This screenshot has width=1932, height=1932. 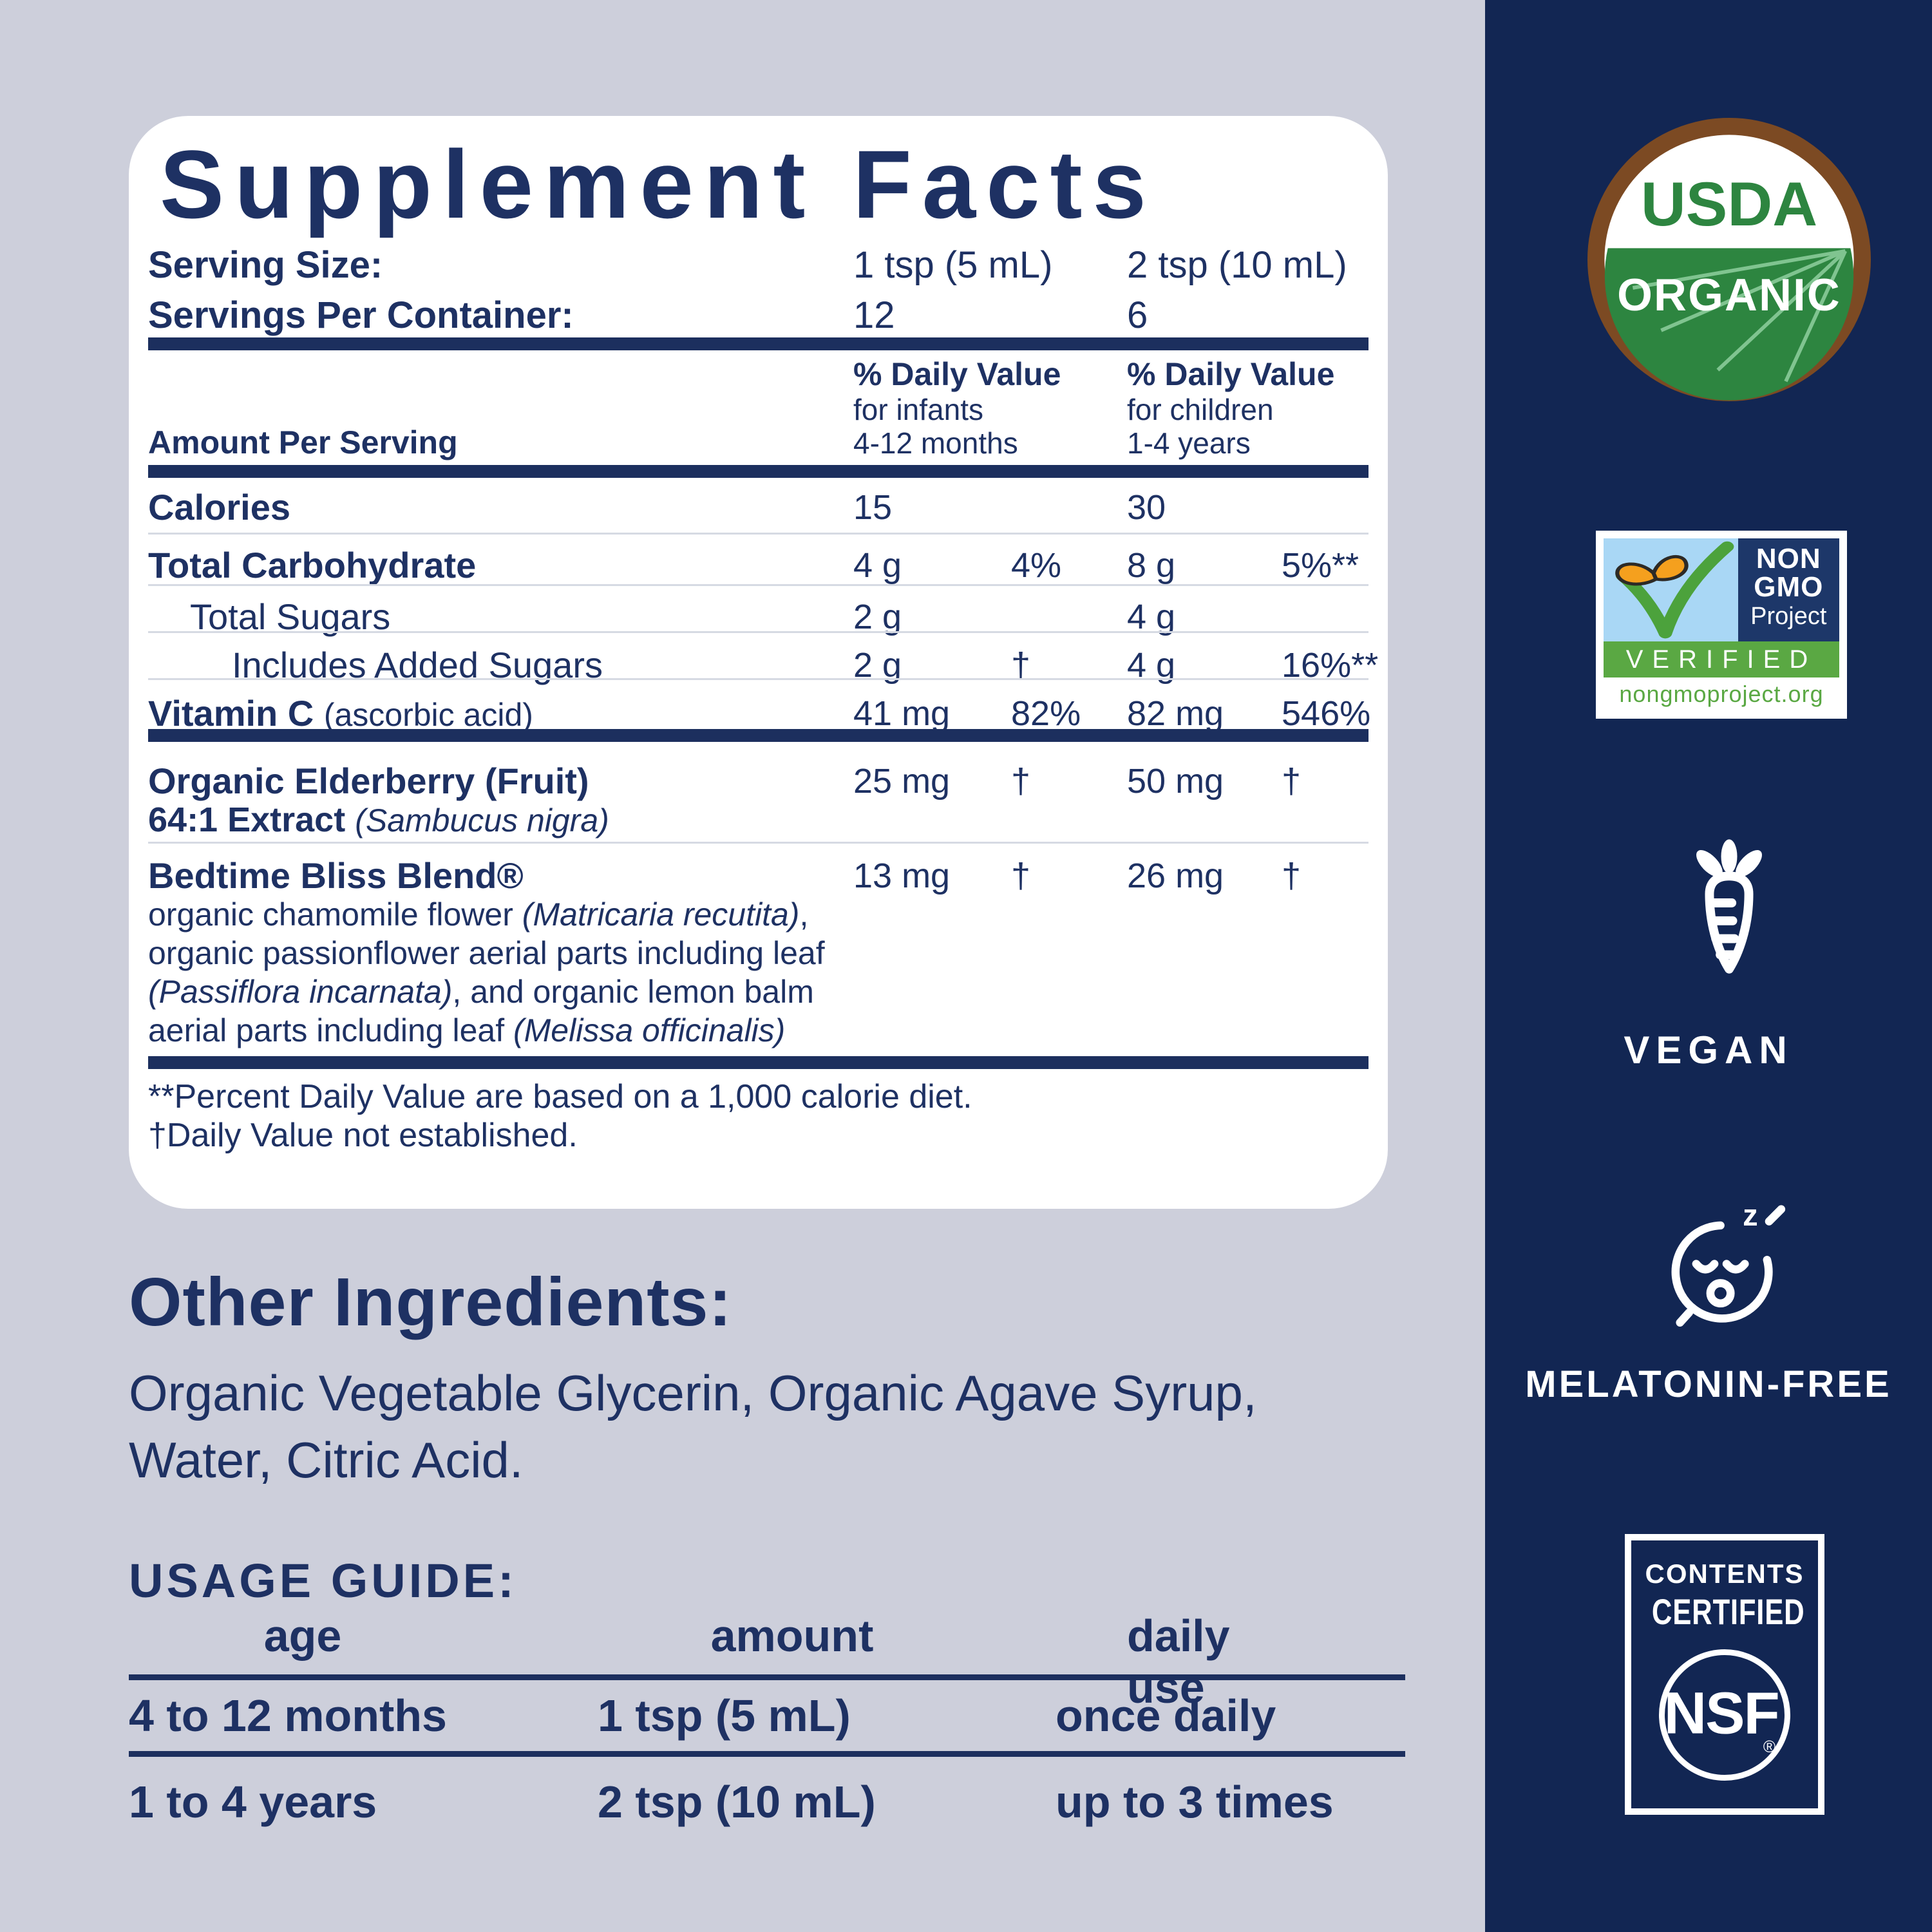 What do you see at coordinates (1195, 1802) in the screenshot?
I see `usage-daily-use: up to 3 times` at bounding box center [1195, 1802].